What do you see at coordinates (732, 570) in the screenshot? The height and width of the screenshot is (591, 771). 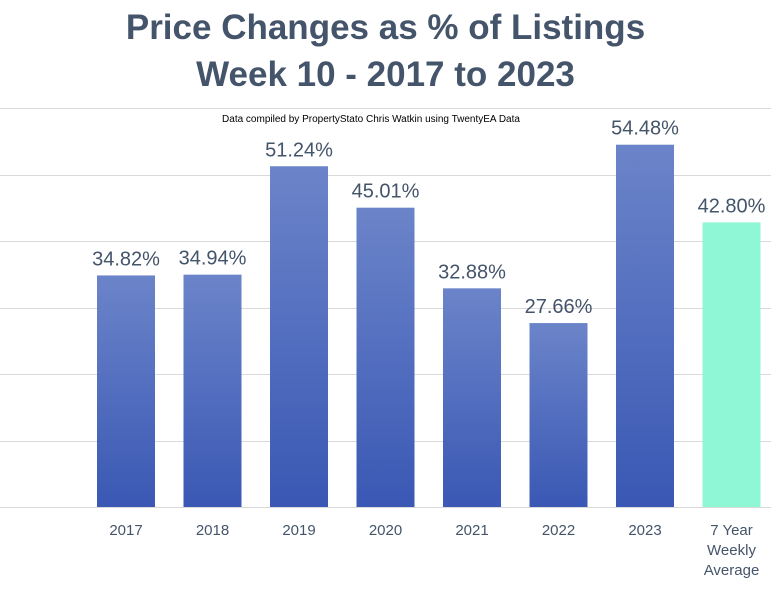 I see `x-tick-label-7-2: Average` at bounding box center [732, 570].